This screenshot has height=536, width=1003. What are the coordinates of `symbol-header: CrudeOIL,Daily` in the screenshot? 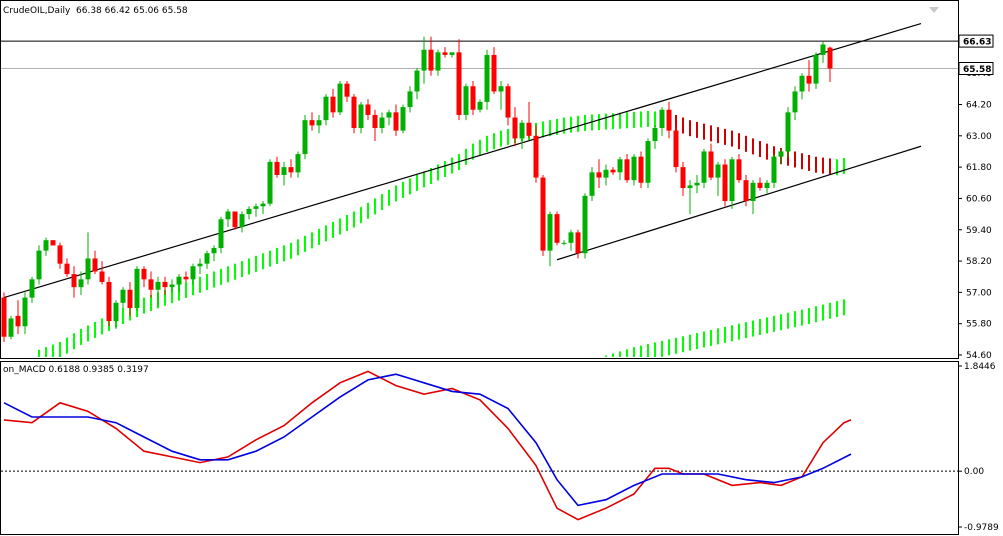 It's located at (37, 11).